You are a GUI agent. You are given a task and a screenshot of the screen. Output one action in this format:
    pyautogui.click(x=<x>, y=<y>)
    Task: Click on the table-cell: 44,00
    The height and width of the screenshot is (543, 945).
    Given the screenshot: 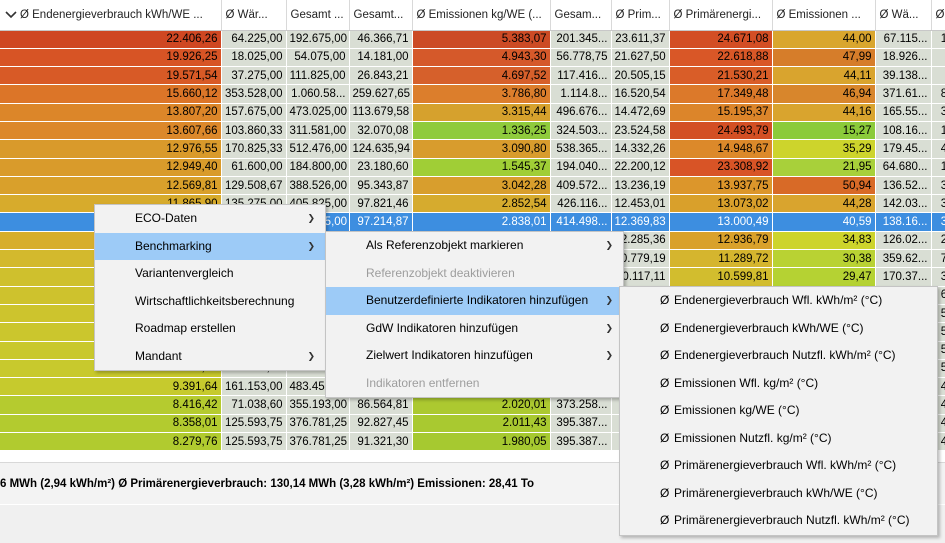 What is the action you would take?
    pyautogui.click(x=824, y=39)
    